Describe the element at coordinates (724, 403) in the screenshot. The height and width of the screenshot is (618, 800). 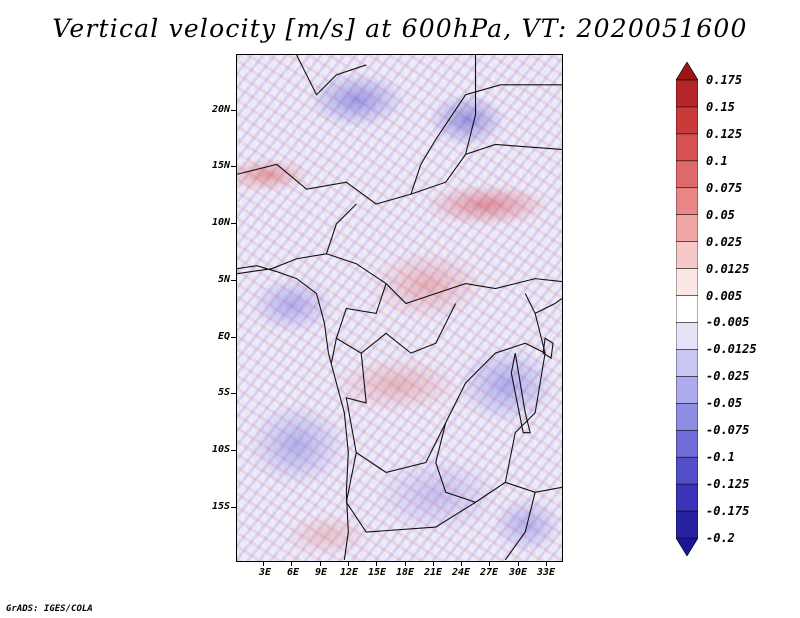
I see `colorbar-level-label: -0.05` at that location.